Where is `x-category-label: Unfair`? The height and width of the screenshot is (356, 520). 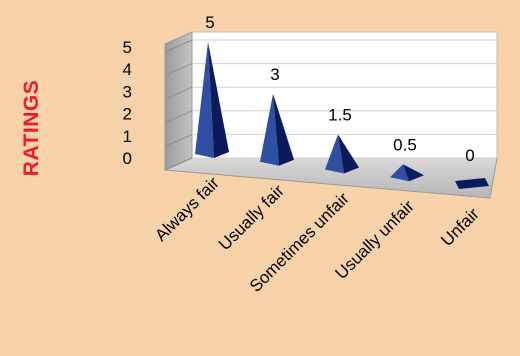 x-category-label: Unfair is located at coordinates (460, 227).